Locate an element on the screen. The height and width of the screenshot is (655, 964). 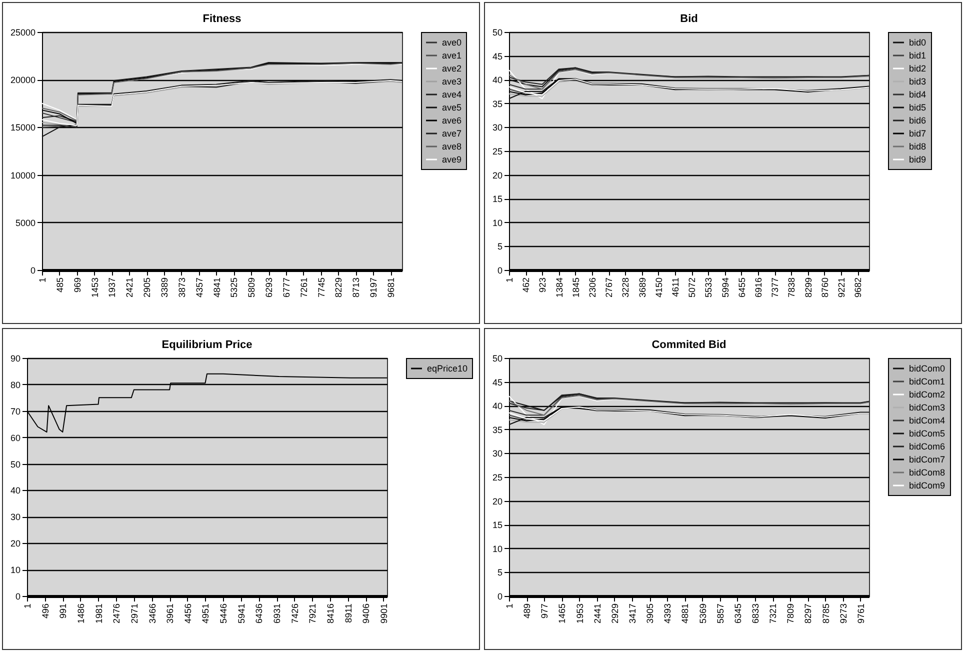
legend-label: bidCom1 is located at coordinates (927, 381).